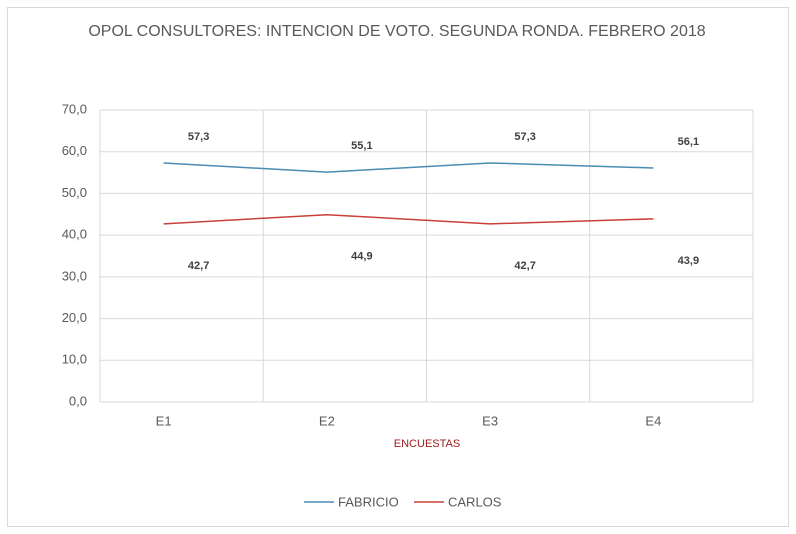 This screenshot has width=796, height=534. What do you see at coordinates (368, 501) in the screenshot?
I see `legend-label: FABRICIO` at bounding box center [368, 501].